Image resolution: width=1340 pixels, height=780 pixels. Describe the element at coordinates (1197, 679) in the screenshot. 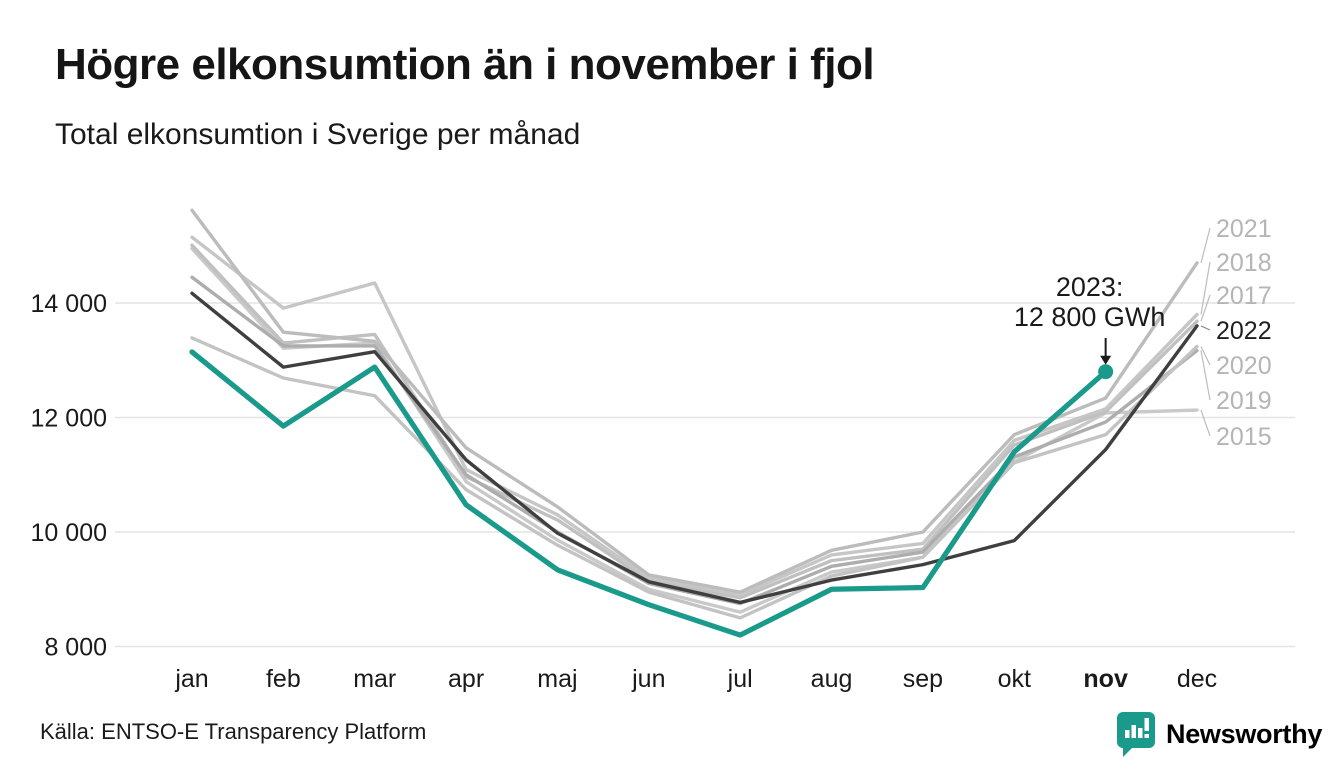

I see `x-tick-label: dec` at that location.